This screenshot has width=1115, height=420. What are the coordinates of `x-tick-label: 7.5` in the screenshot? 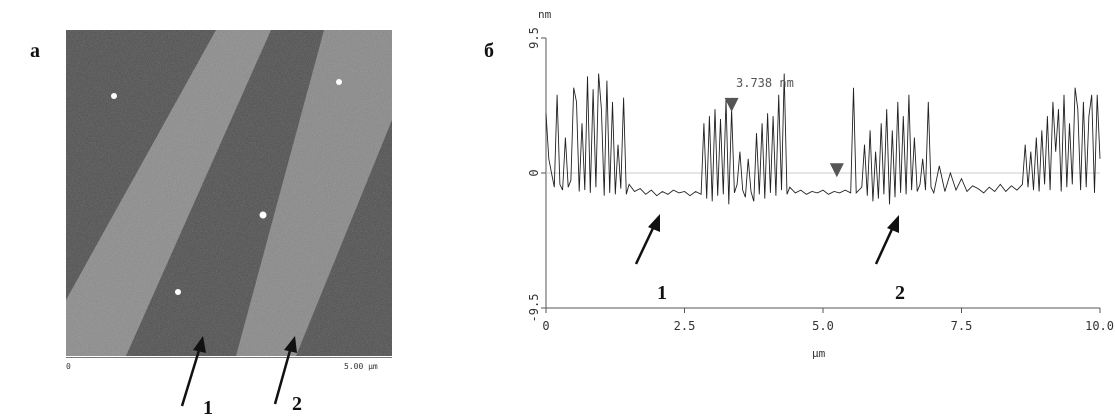 It's located at (962, 326).